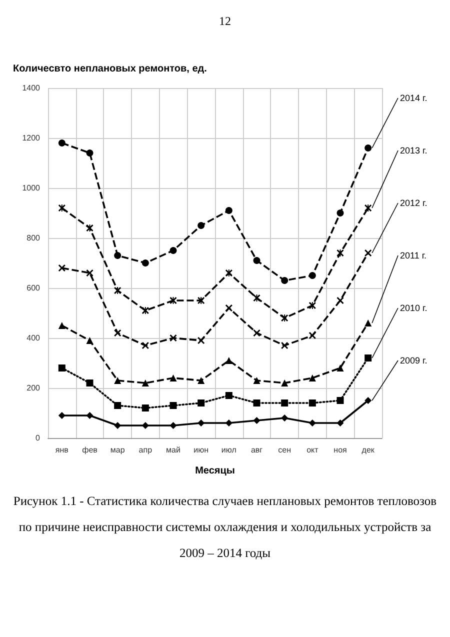  I want to click on x-tick-label: июн, so click(201, 450).